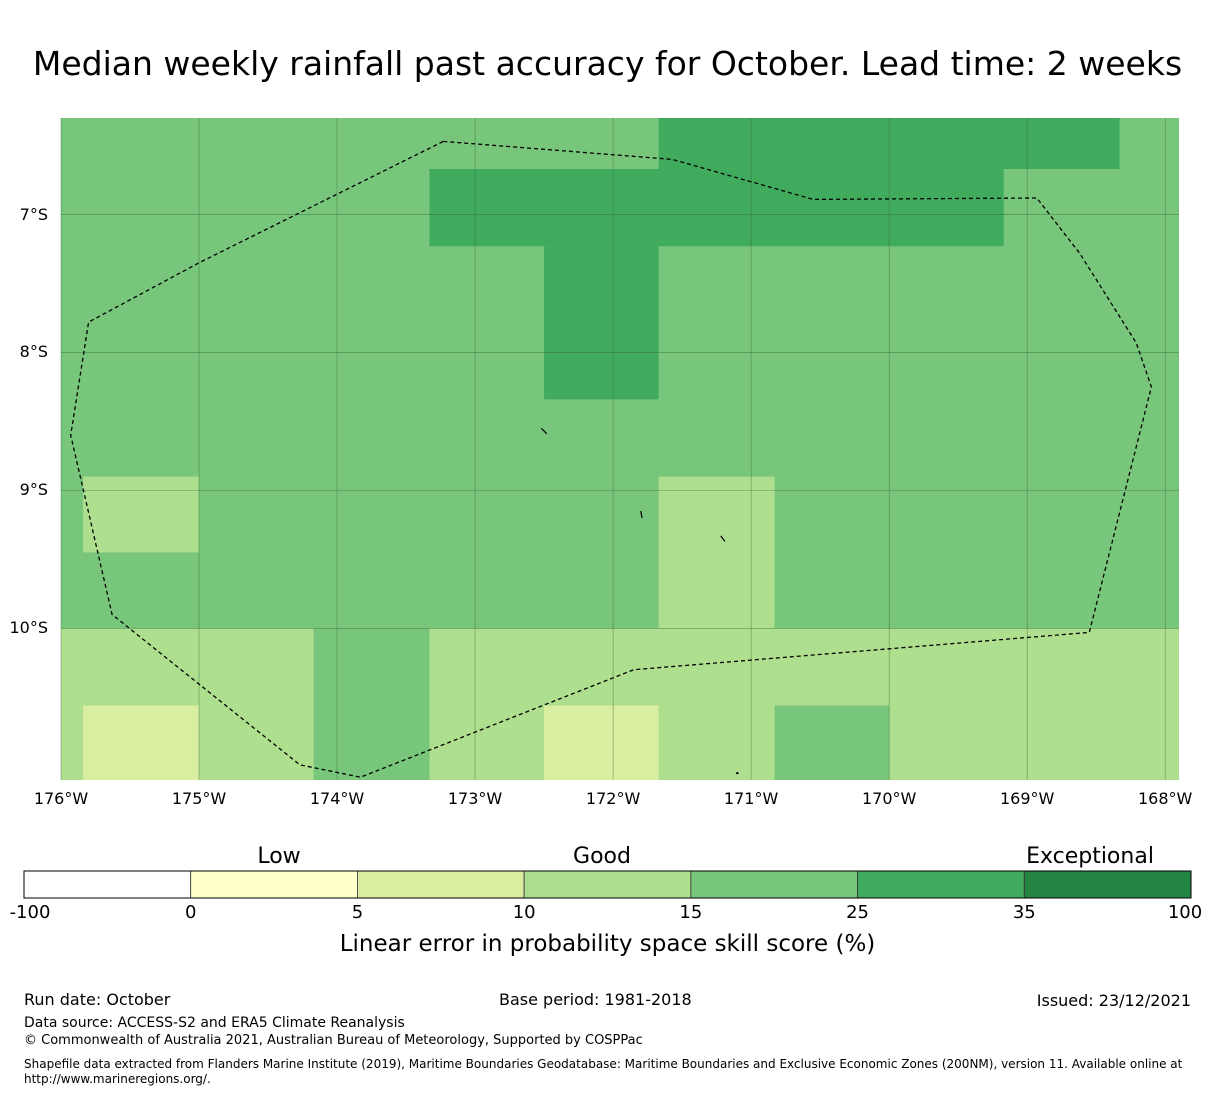 Image resolution: width=1215 pixels, height=1095 pixels. Describe the element at coordinates (595, 999) in the screenshot. I see `base-period: Base period: 1981-2018` at that location.